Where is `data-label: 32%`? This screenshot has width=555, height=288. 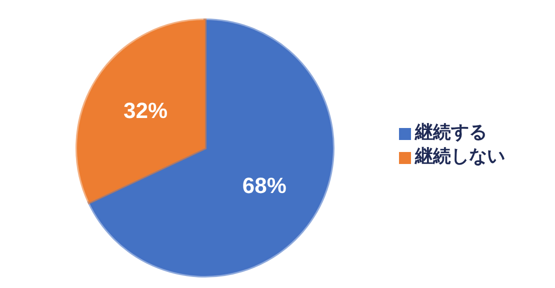
data-label: 32% is located at coordinates (146, 110).